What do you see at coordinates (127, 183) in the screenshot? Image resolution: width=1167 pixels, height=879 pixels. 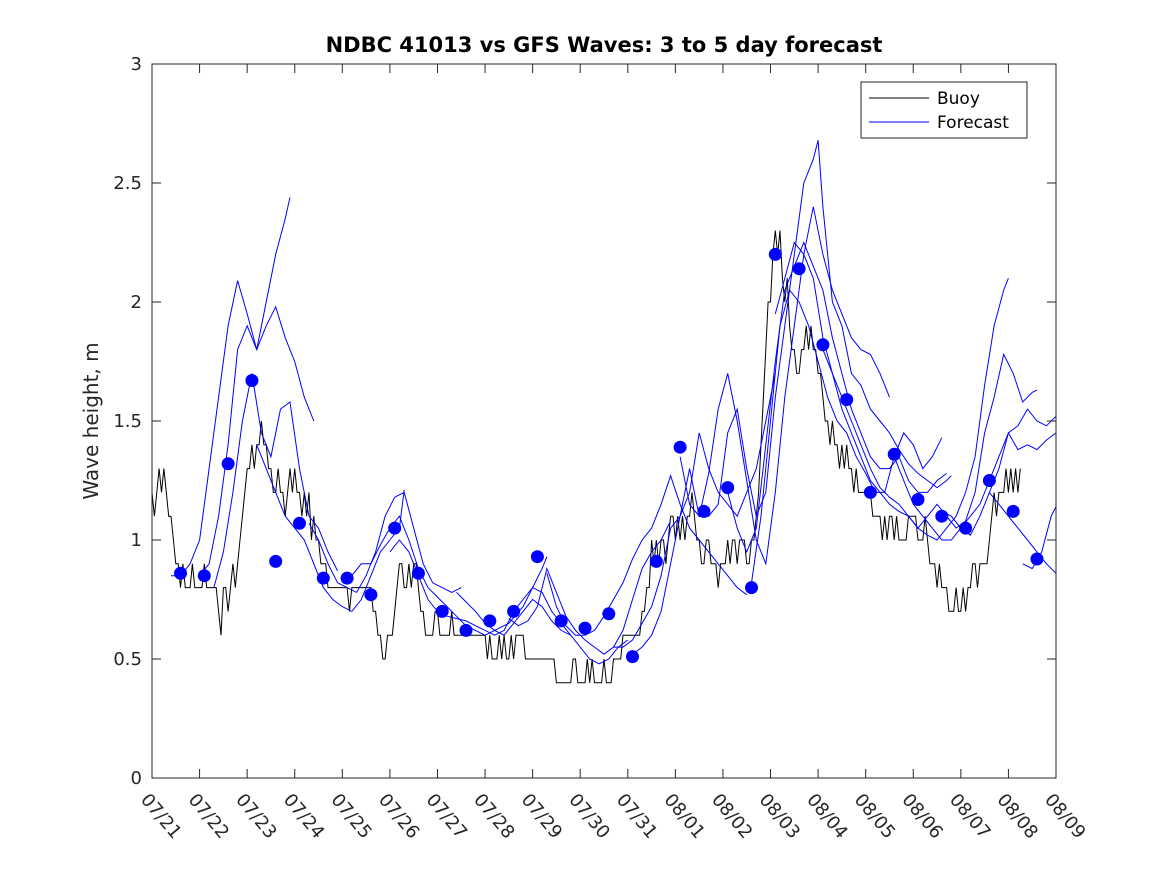 I see `y-tick-label: 2.5` at bounding box center [127, 183].